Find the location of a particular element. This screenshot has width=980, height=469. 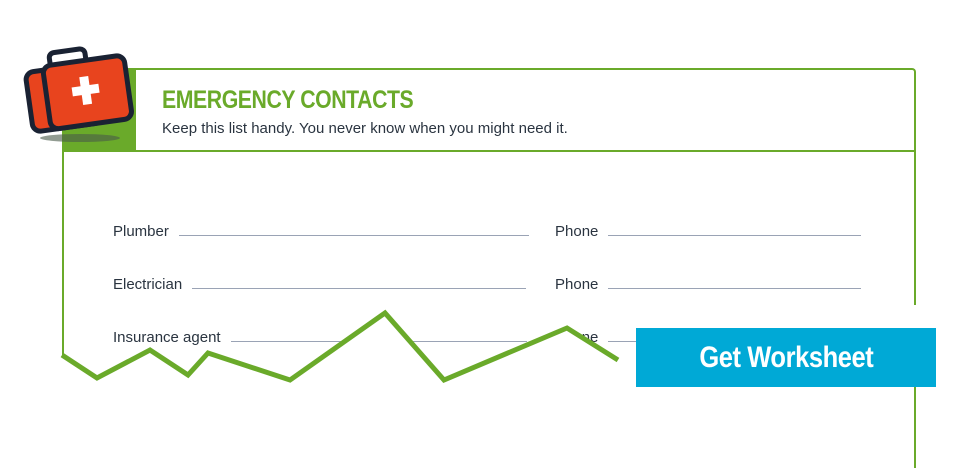

field-plumber-phone: Phone is located at coordinates (708, 231).